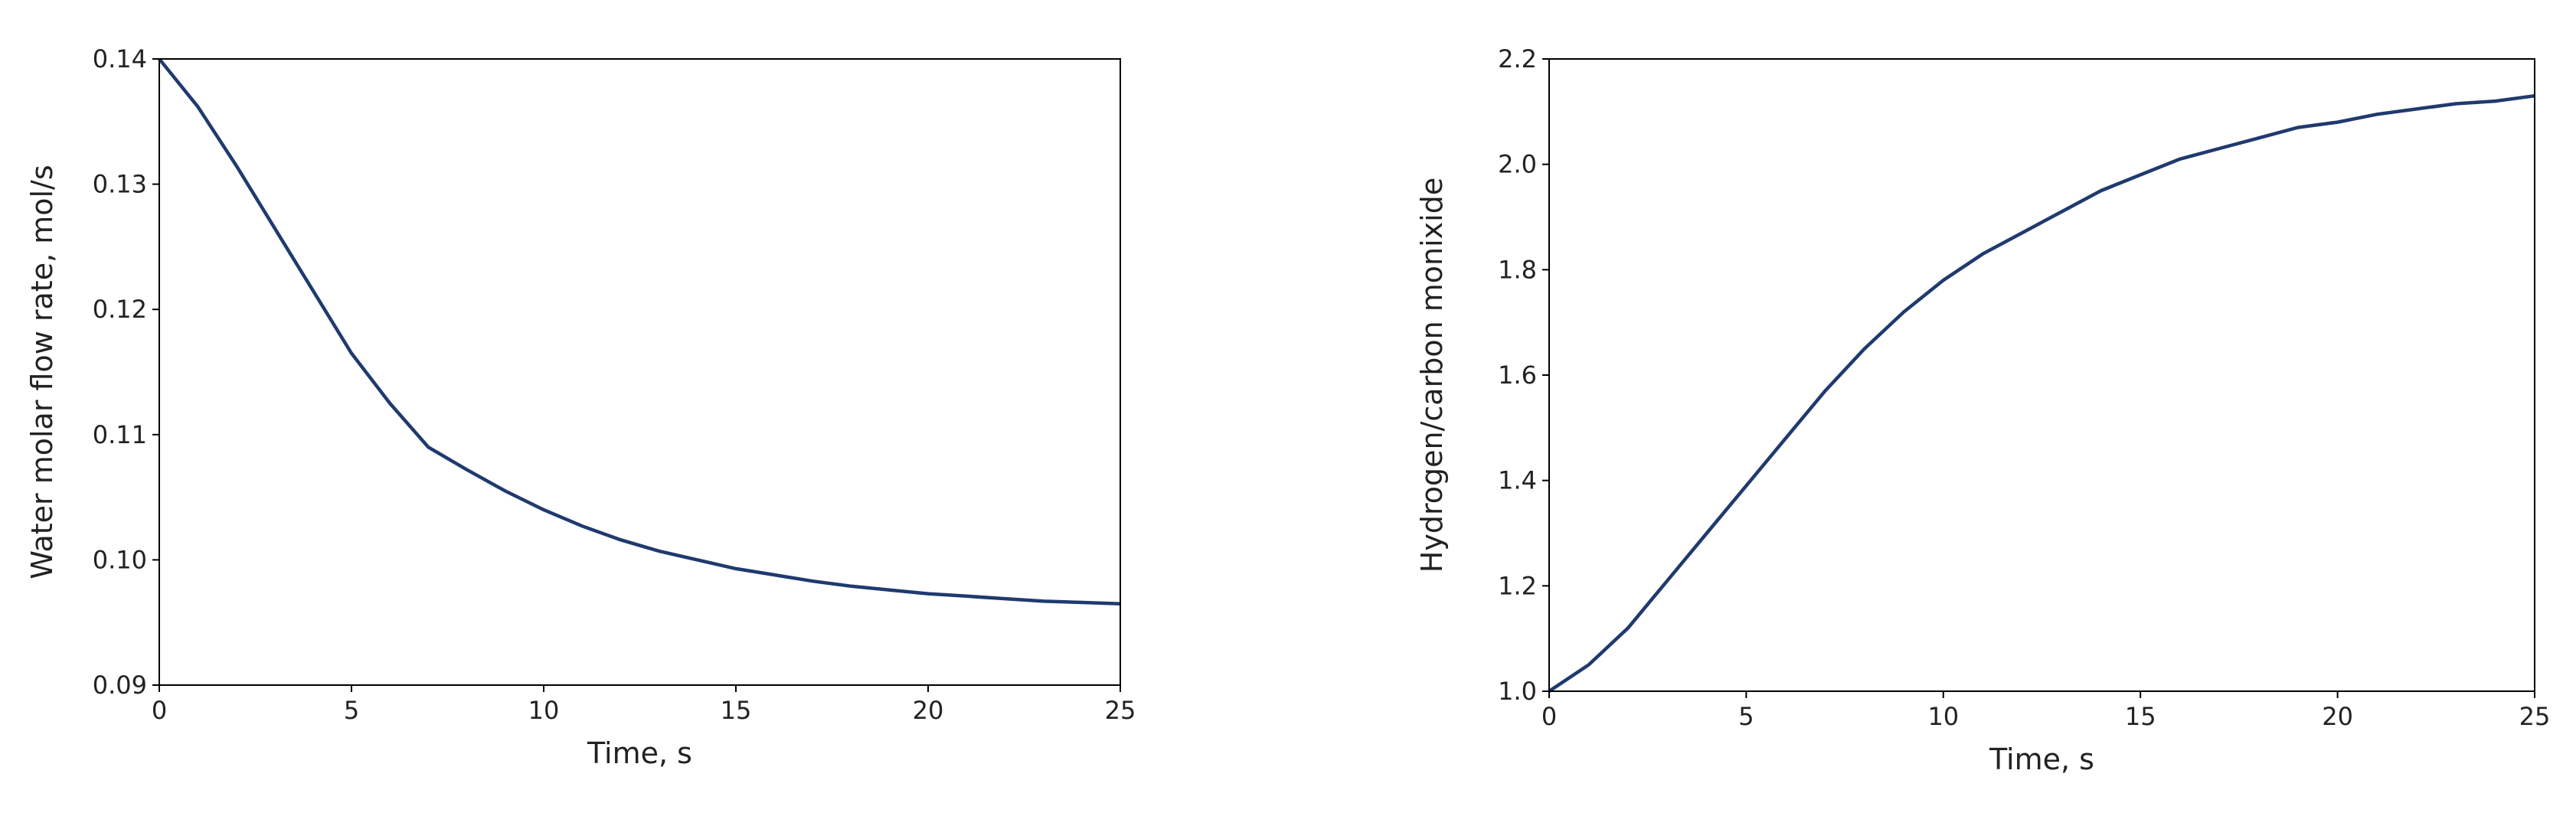 The height and width of the screenshot is (816, 2576). I want to click on y-tick-label: 0.14, so click(120, 58).